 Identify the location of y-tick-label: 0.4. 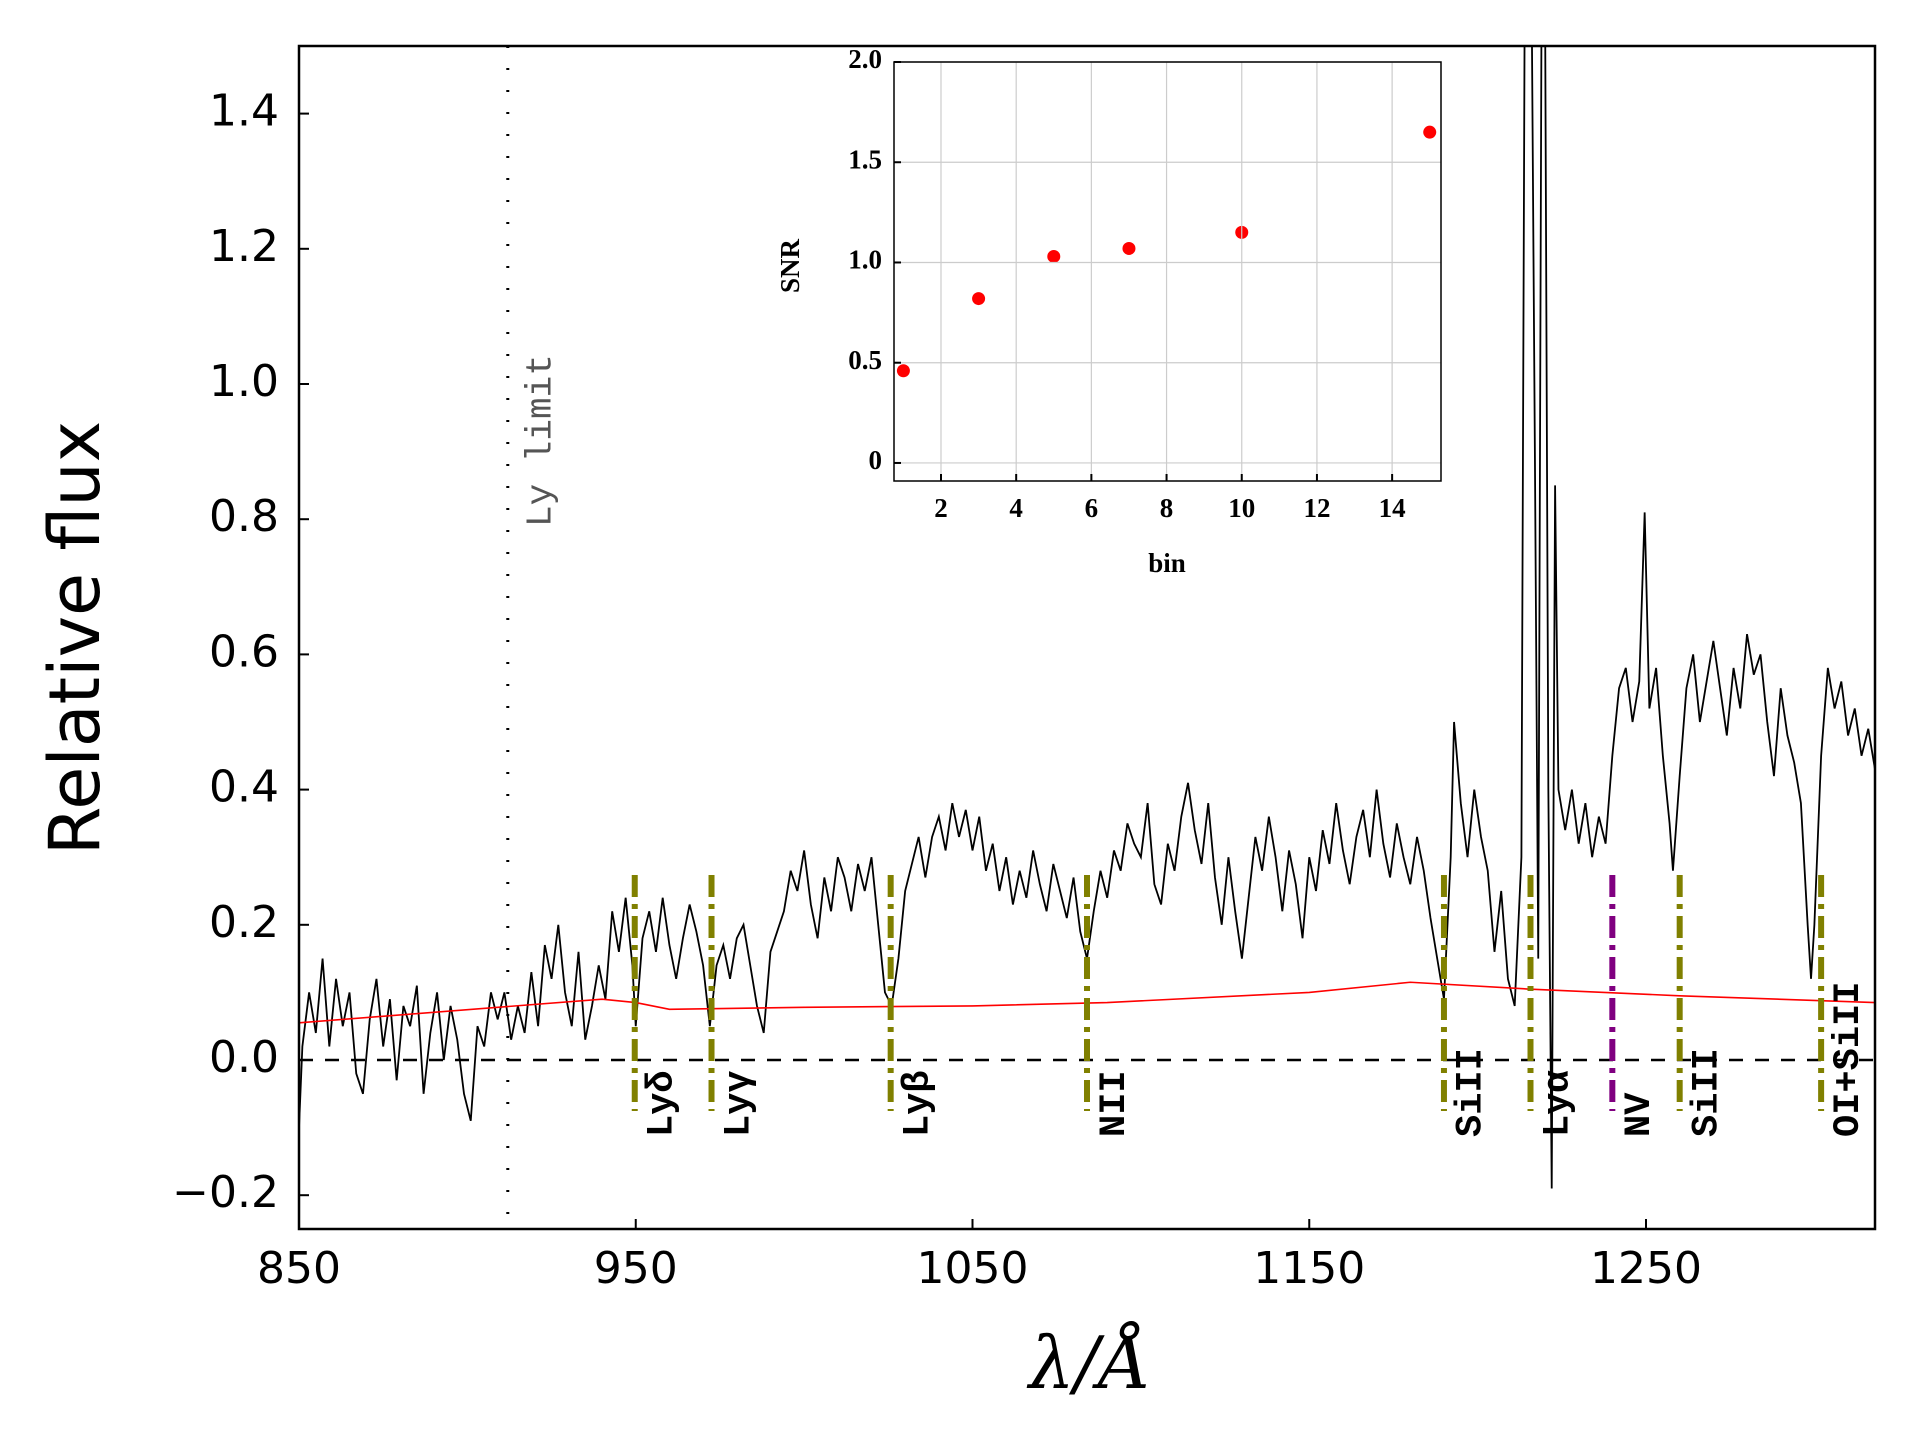
(244, 787).